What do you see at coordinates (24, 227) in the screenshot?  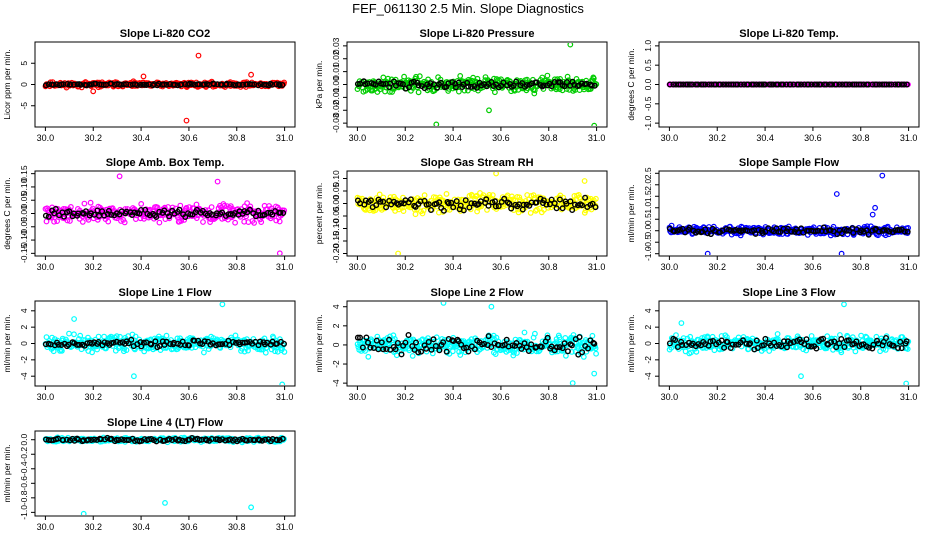 I see `y-tick-label: -0.05` at bounding box center [24, 227].